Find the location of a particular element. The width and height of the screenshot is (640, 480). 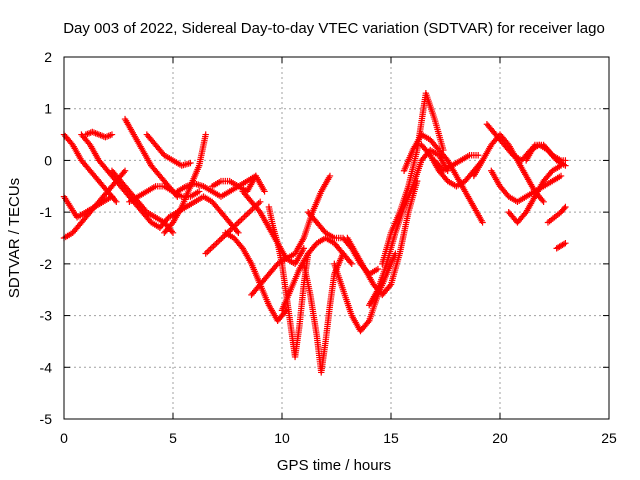

x-tick-label: 25 is located at coordinates (609, 438).